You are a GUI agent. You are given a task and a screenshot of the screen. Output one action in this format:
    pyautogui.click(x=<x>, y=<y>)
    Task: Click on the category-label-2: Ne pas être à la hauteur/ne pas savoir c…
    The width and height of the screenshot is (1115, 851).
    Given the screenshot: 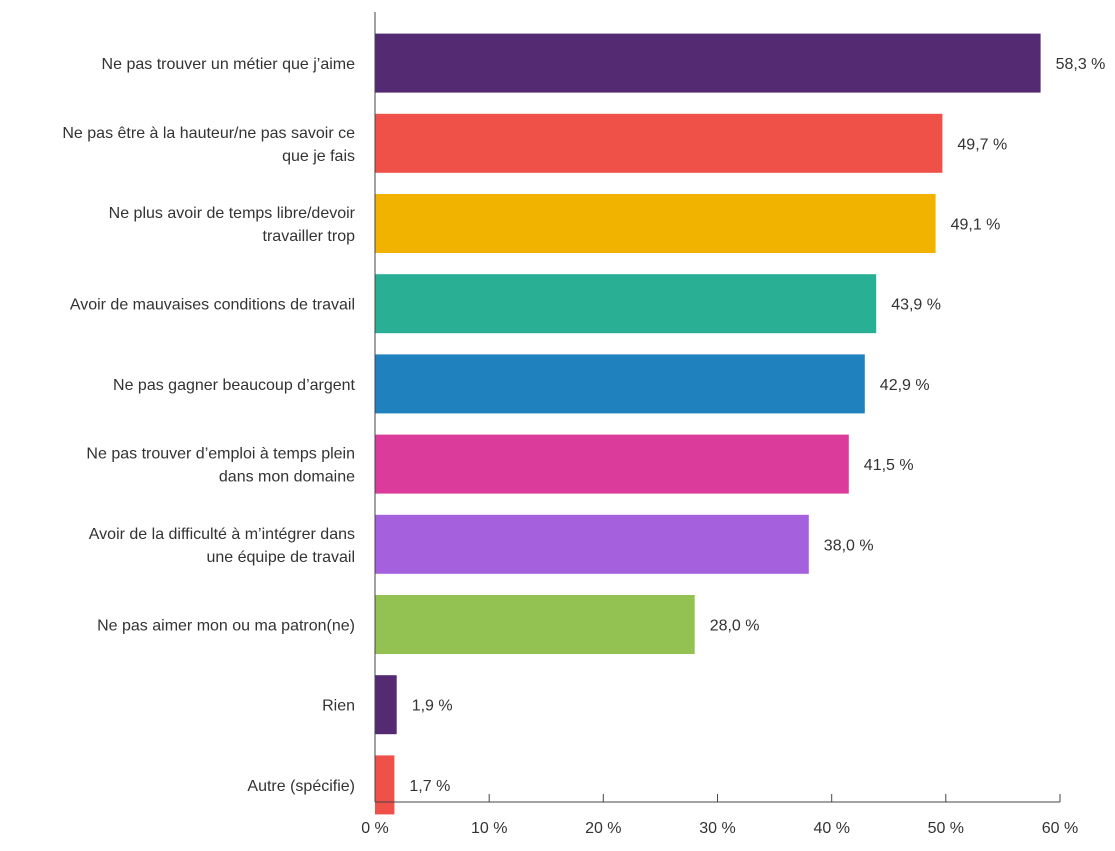 What is the action you would take?
    pyautogui.click(x=208, y=145)
    